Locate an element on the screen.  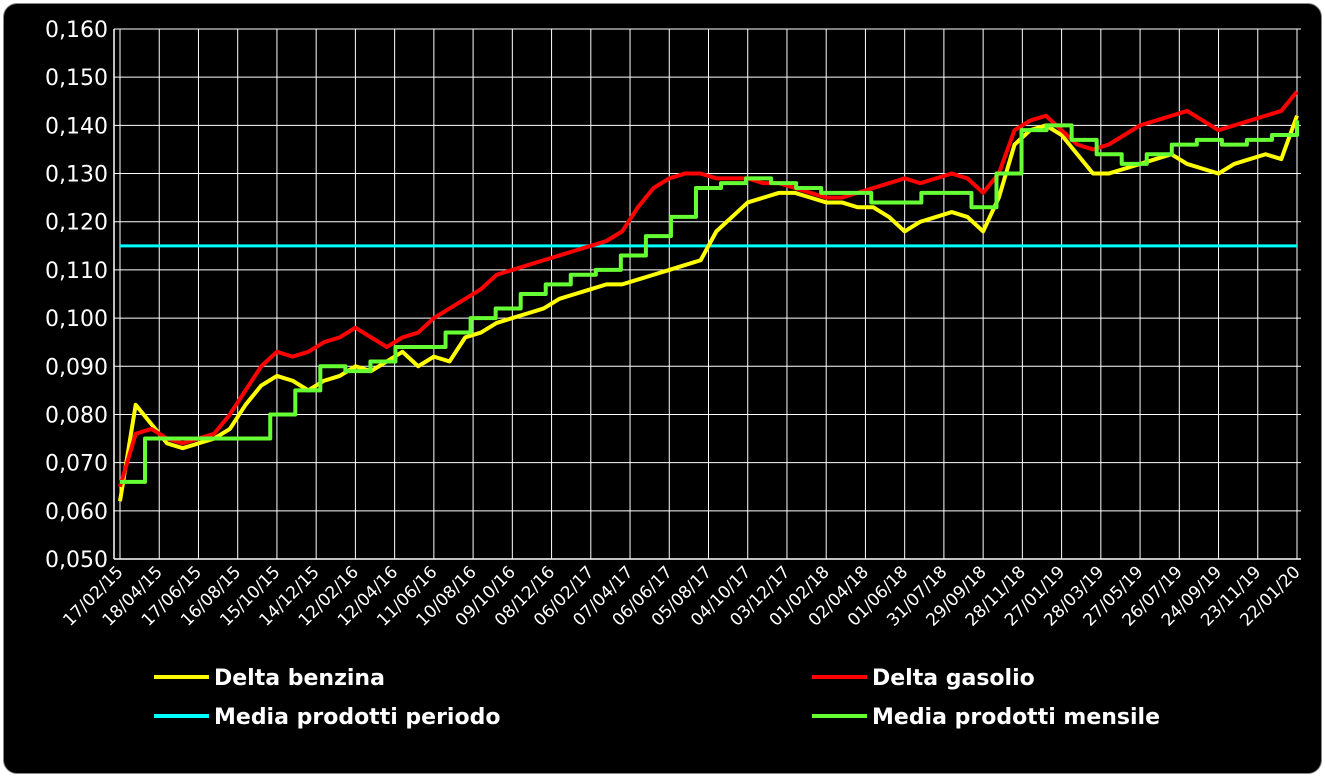
y-tick-label: 0,130 is located at coordinates (76, 175).